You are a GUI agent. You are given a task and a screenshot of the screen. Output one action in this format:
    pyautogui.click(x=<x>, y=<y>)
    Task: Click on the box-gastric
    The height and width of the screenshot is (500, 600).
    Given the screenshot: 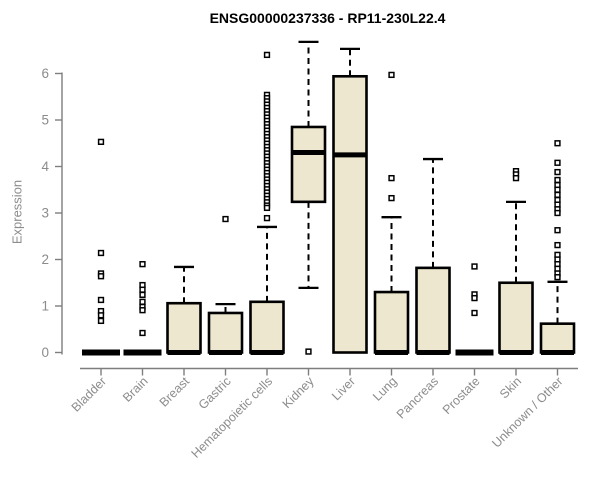 What is the action you would take?
    pyautogui.click(x=225, y=285)
    